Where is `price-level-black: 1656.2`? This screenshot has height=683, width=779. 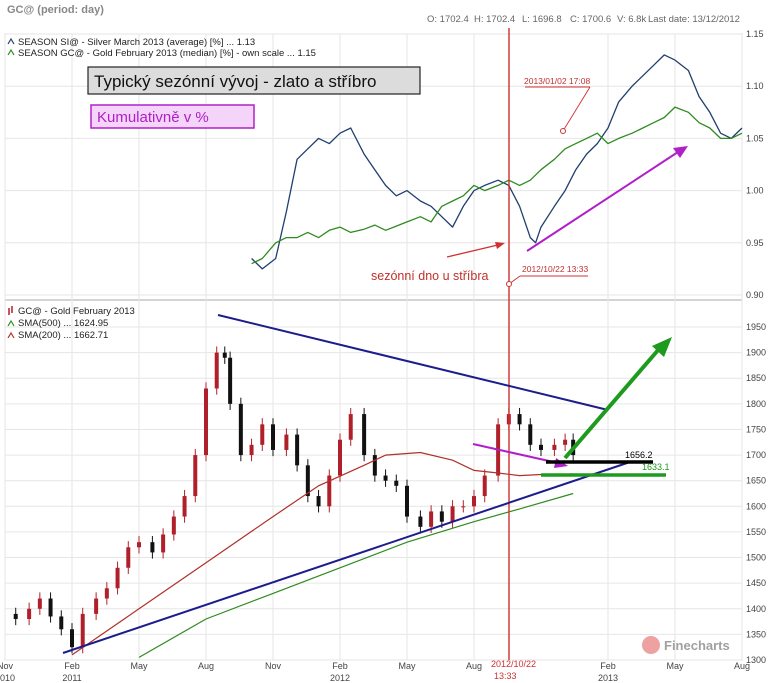 price-level-black: 1656.2 is located at coordinates (599, 457).